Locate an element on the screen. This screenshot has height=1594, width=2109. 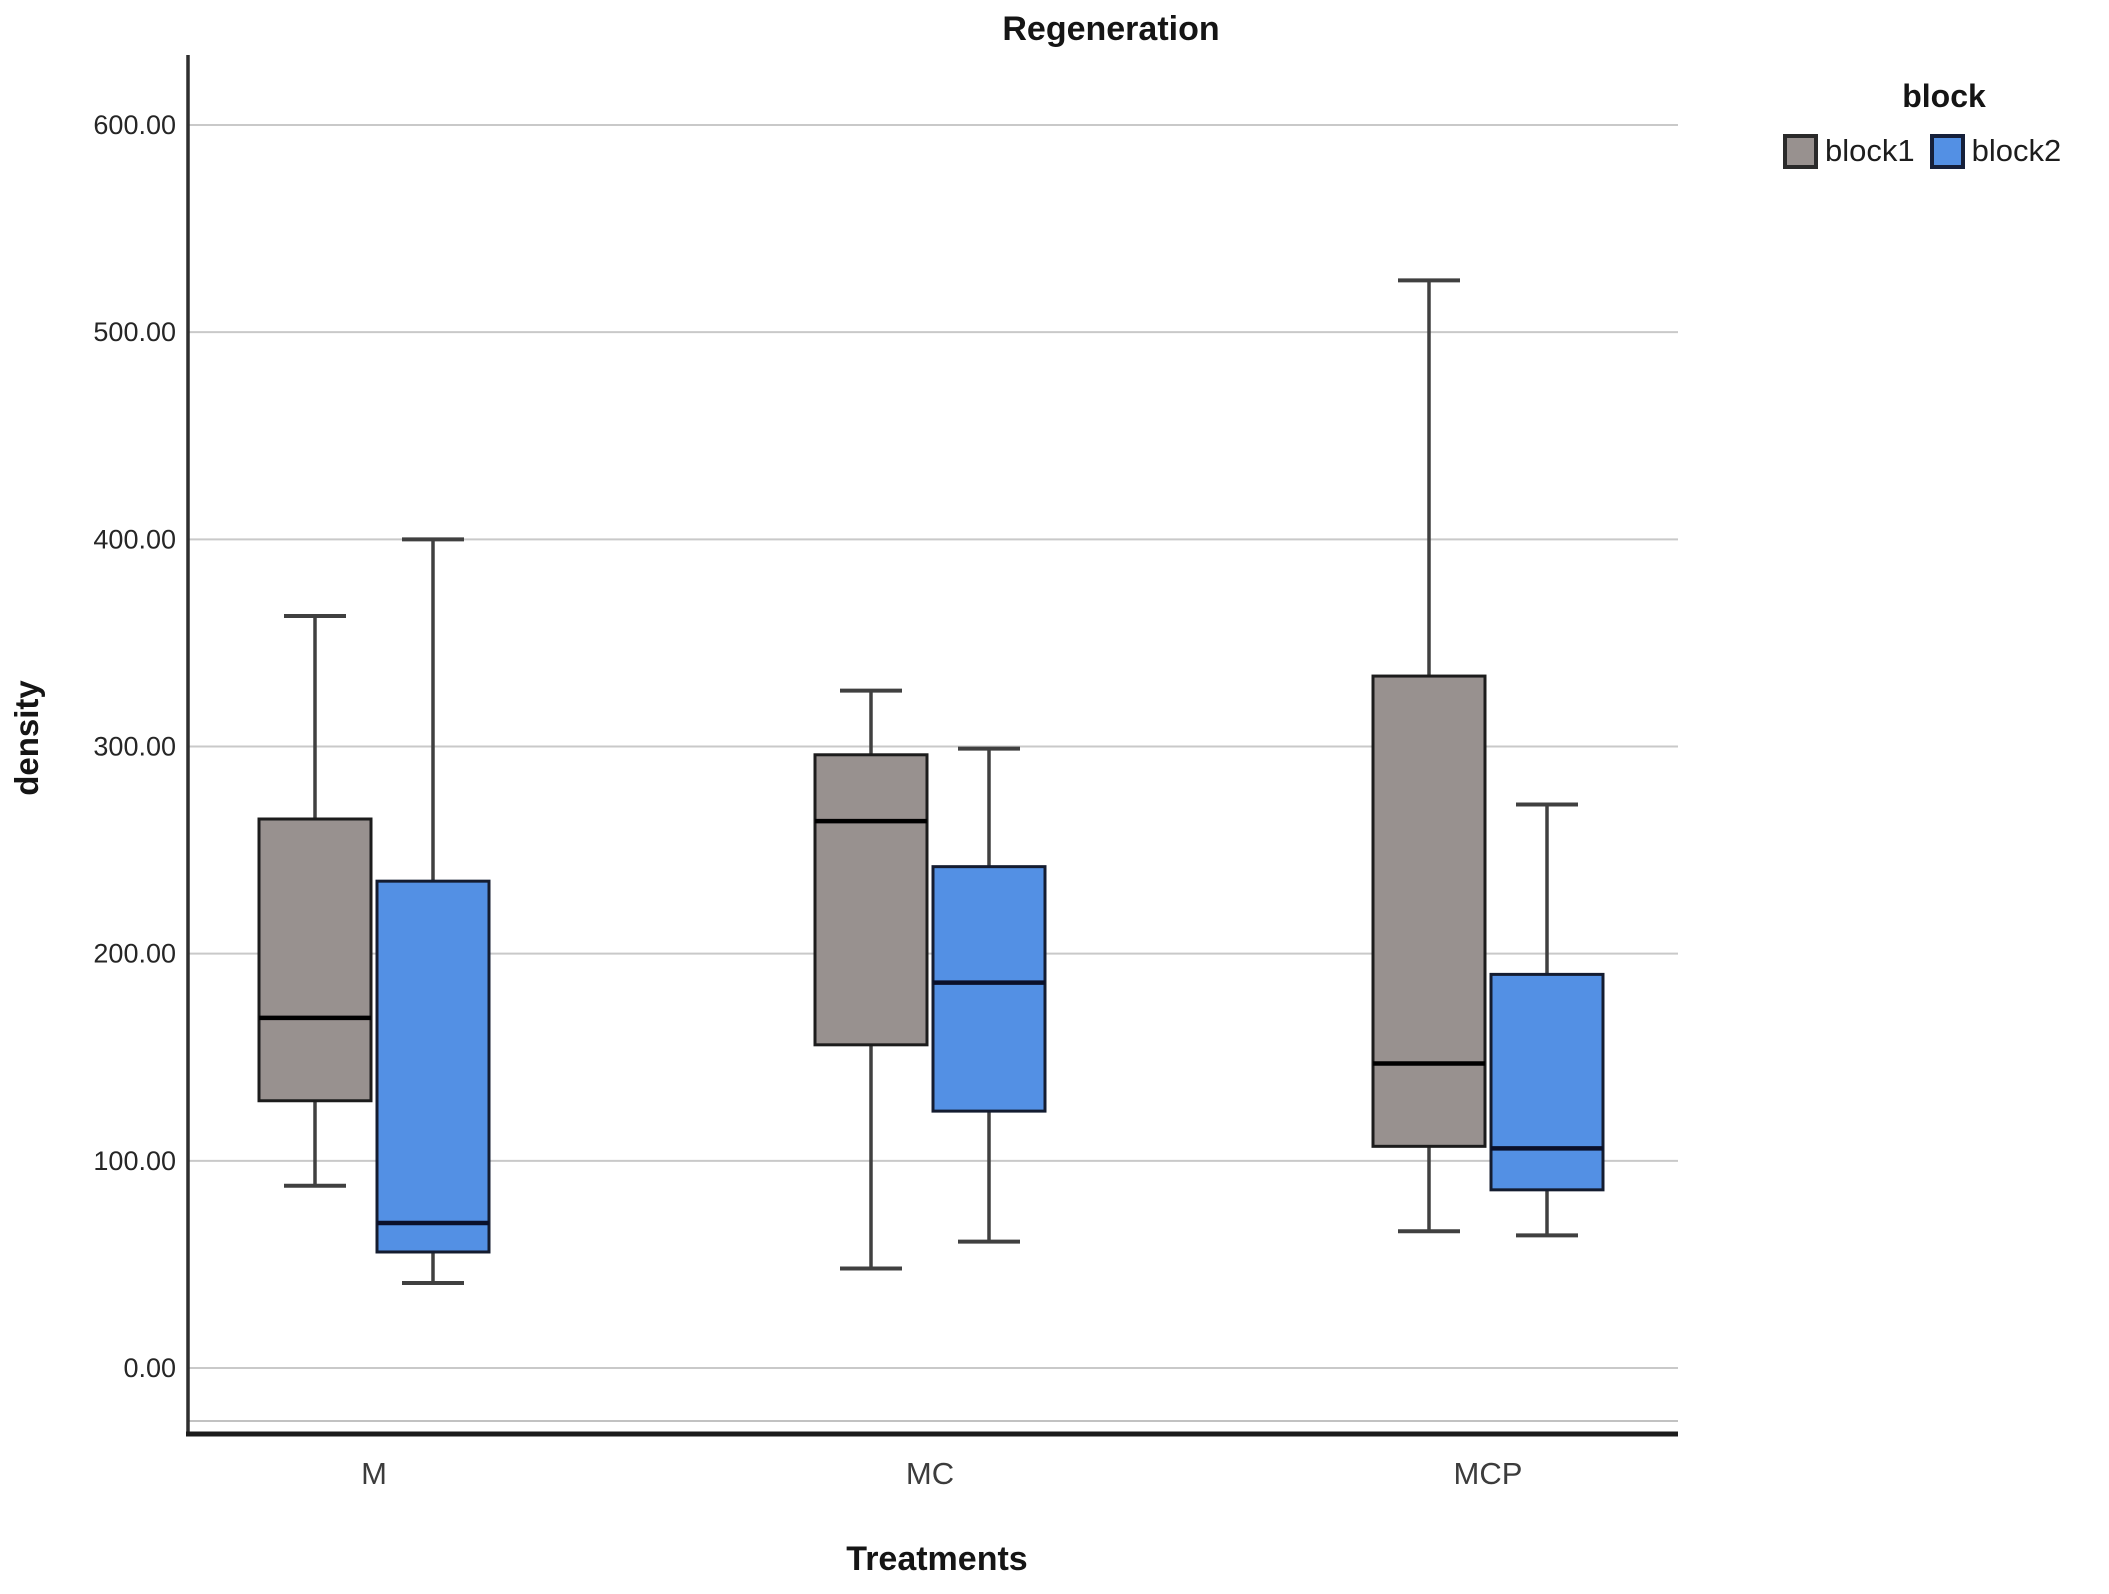
box-block2-M is located at coordinates (433, 1066).